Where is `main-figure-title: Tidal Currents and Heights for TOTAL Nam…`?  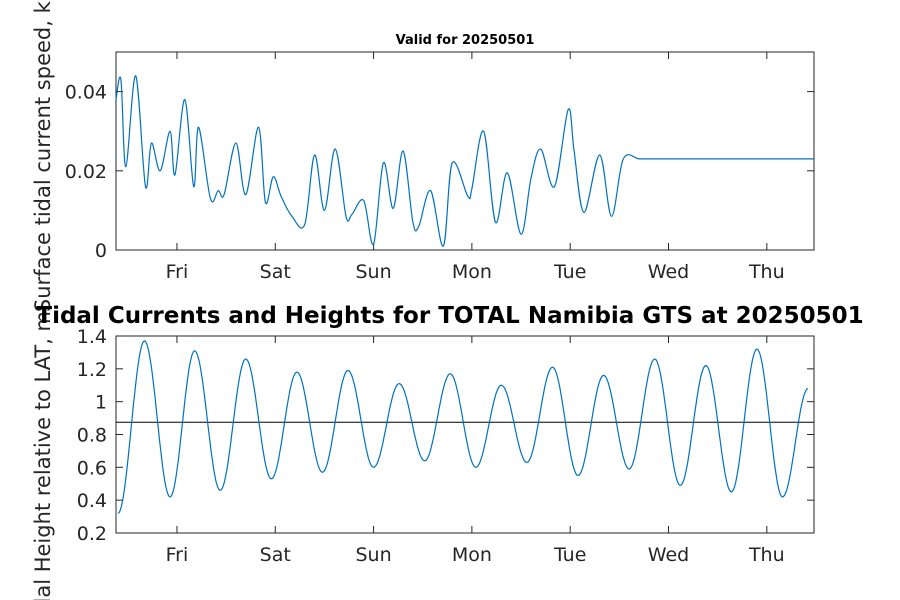 main-figure-title: Tidal Currents and Heights for TOTAL Nam… is located at coordinates (449, 316).